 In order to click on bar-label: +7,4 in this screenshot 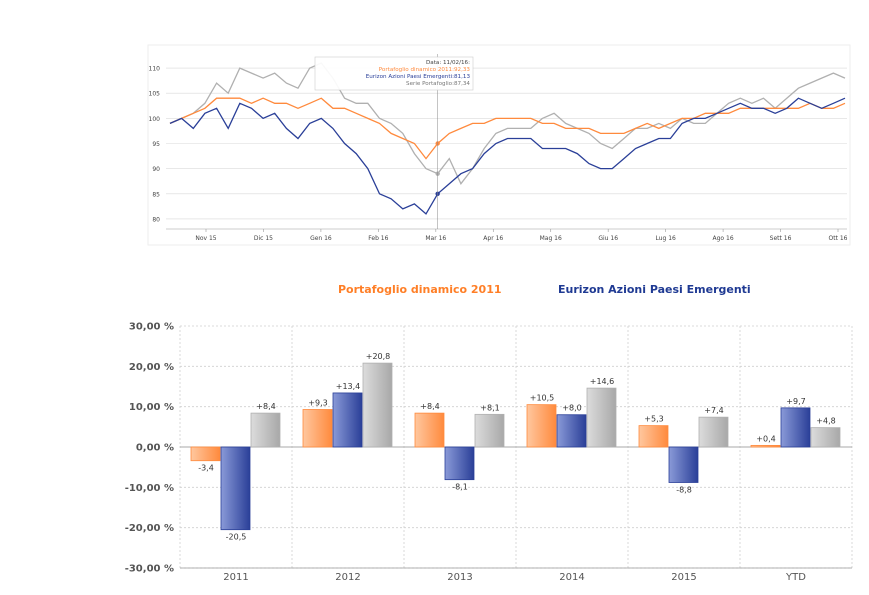, I will do `click(713, 410)`.